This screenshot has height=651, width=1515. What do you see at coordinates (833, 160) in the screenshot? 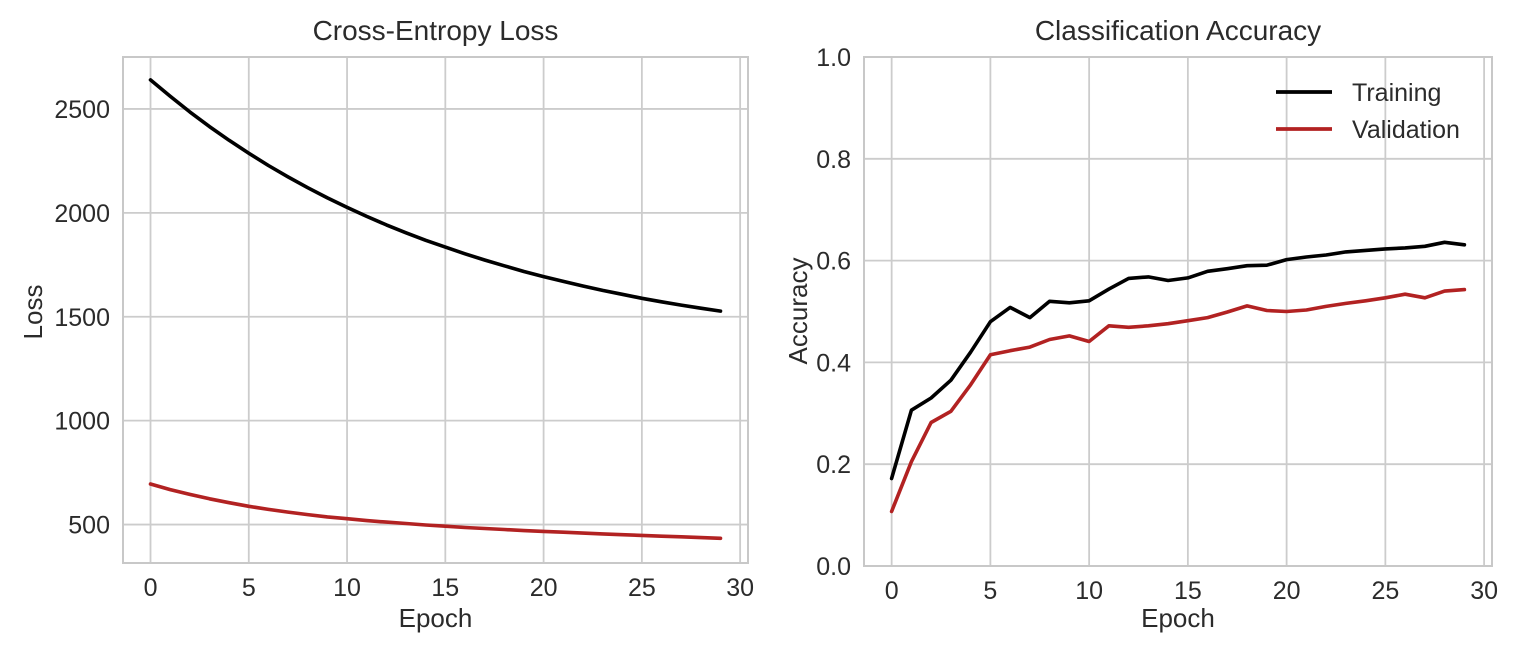
I see `y-tick-label: 0.8` at bounding box center [833, 160].